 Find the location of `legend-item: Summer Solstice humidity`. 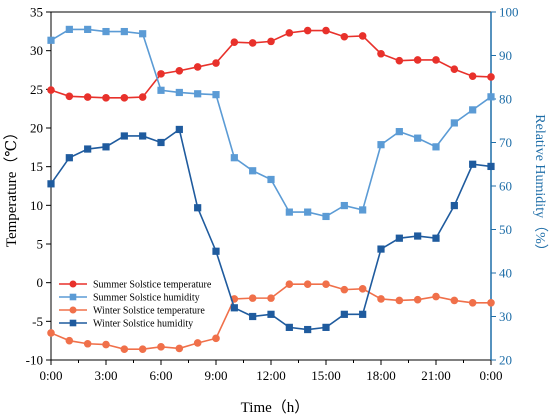

legend-item: Summer Solstice humidity is located at coordinates (129, 298).